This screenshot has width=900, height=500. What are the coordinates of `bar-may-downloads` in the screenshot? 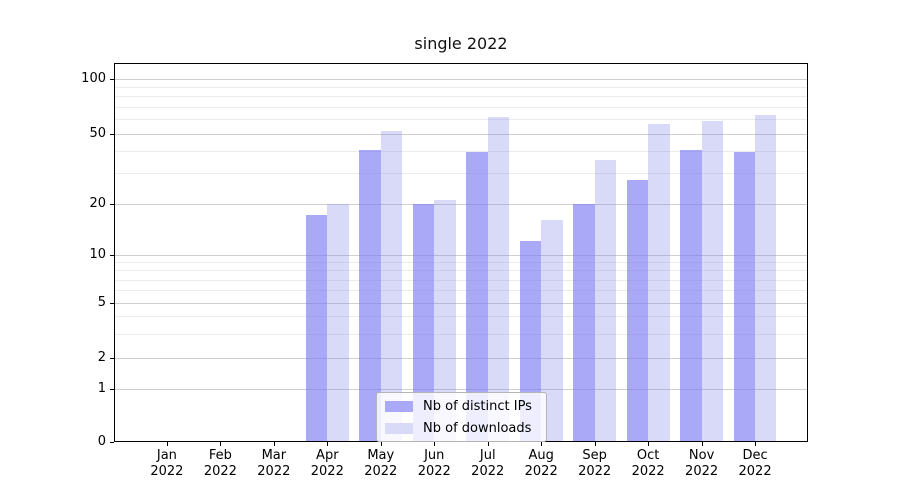 It's located at (391, 286).